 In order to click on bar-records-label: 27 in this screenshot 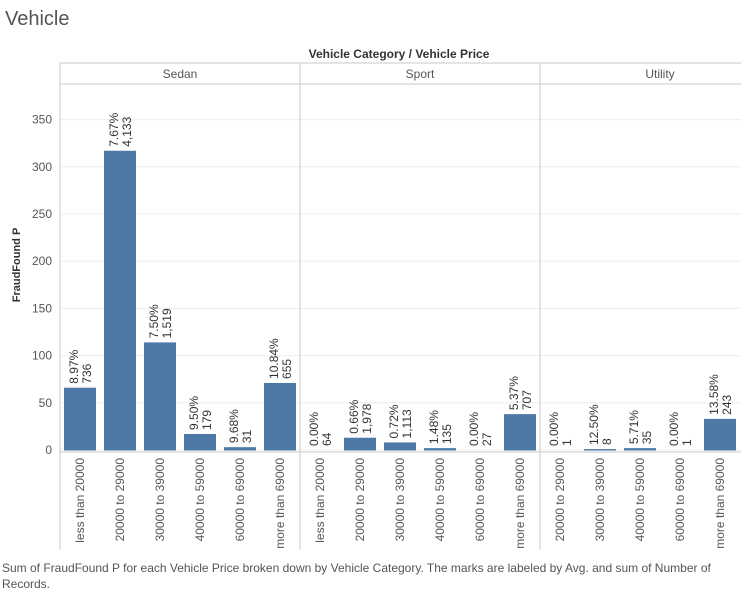, I will do `click(487, 439)`.